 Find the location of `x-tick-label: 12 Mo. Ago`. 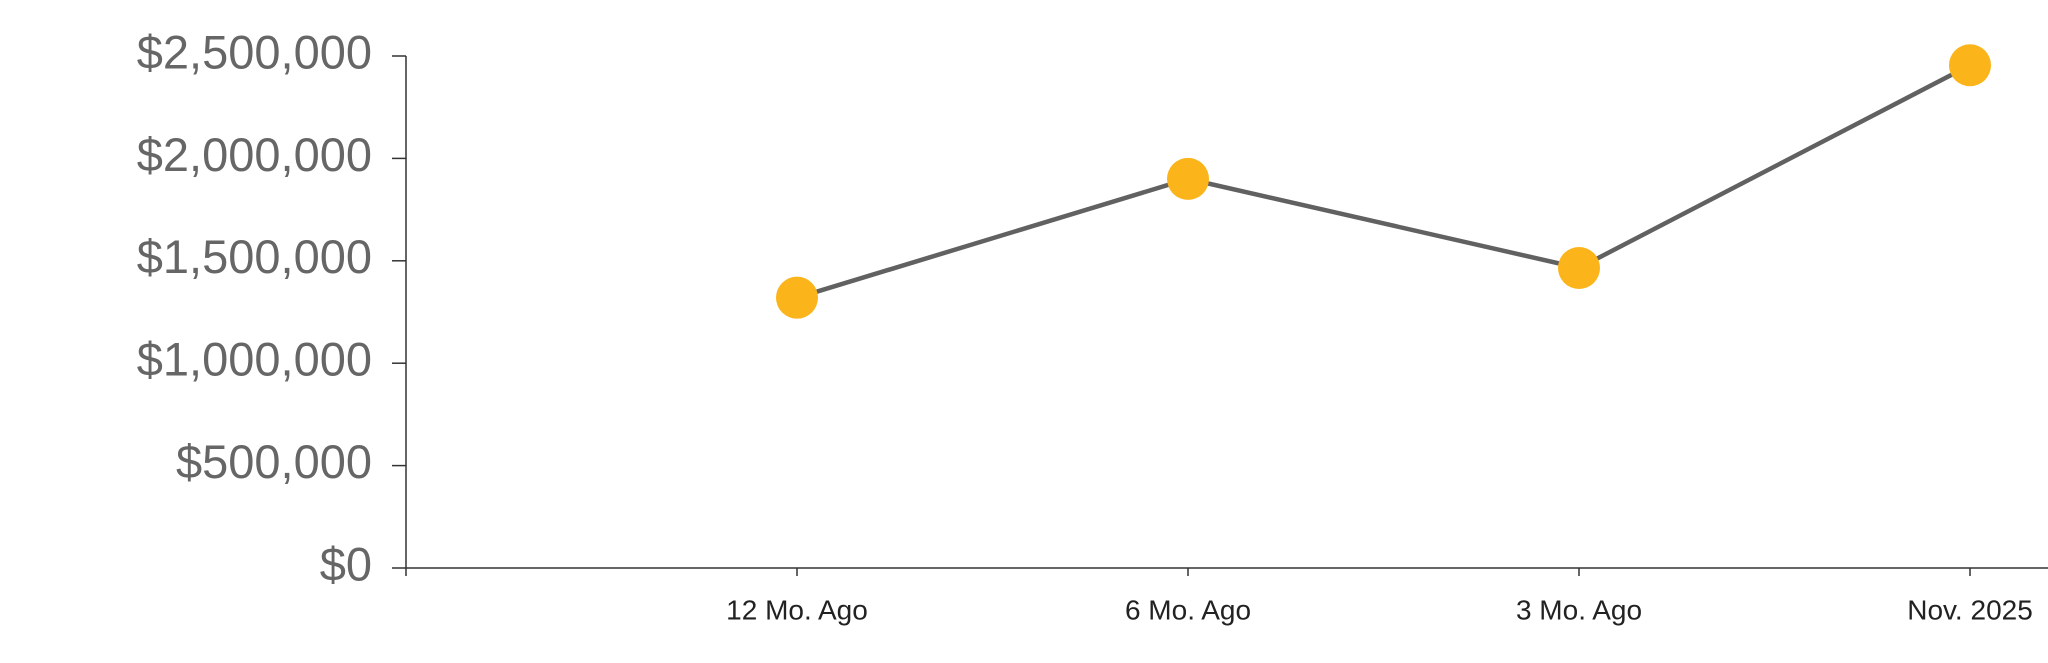

x-tick-label: 12 Mo. Ago is located at coordinates (797, 609).